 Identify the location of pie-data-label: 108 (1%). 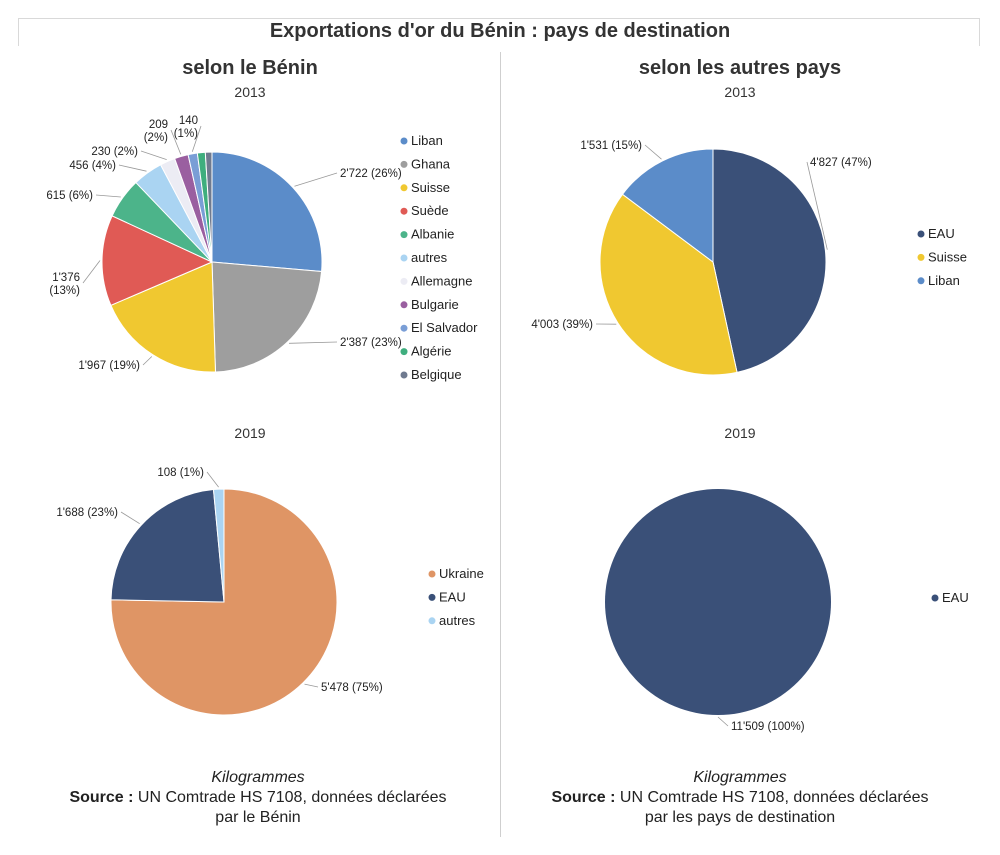
(180, 473).